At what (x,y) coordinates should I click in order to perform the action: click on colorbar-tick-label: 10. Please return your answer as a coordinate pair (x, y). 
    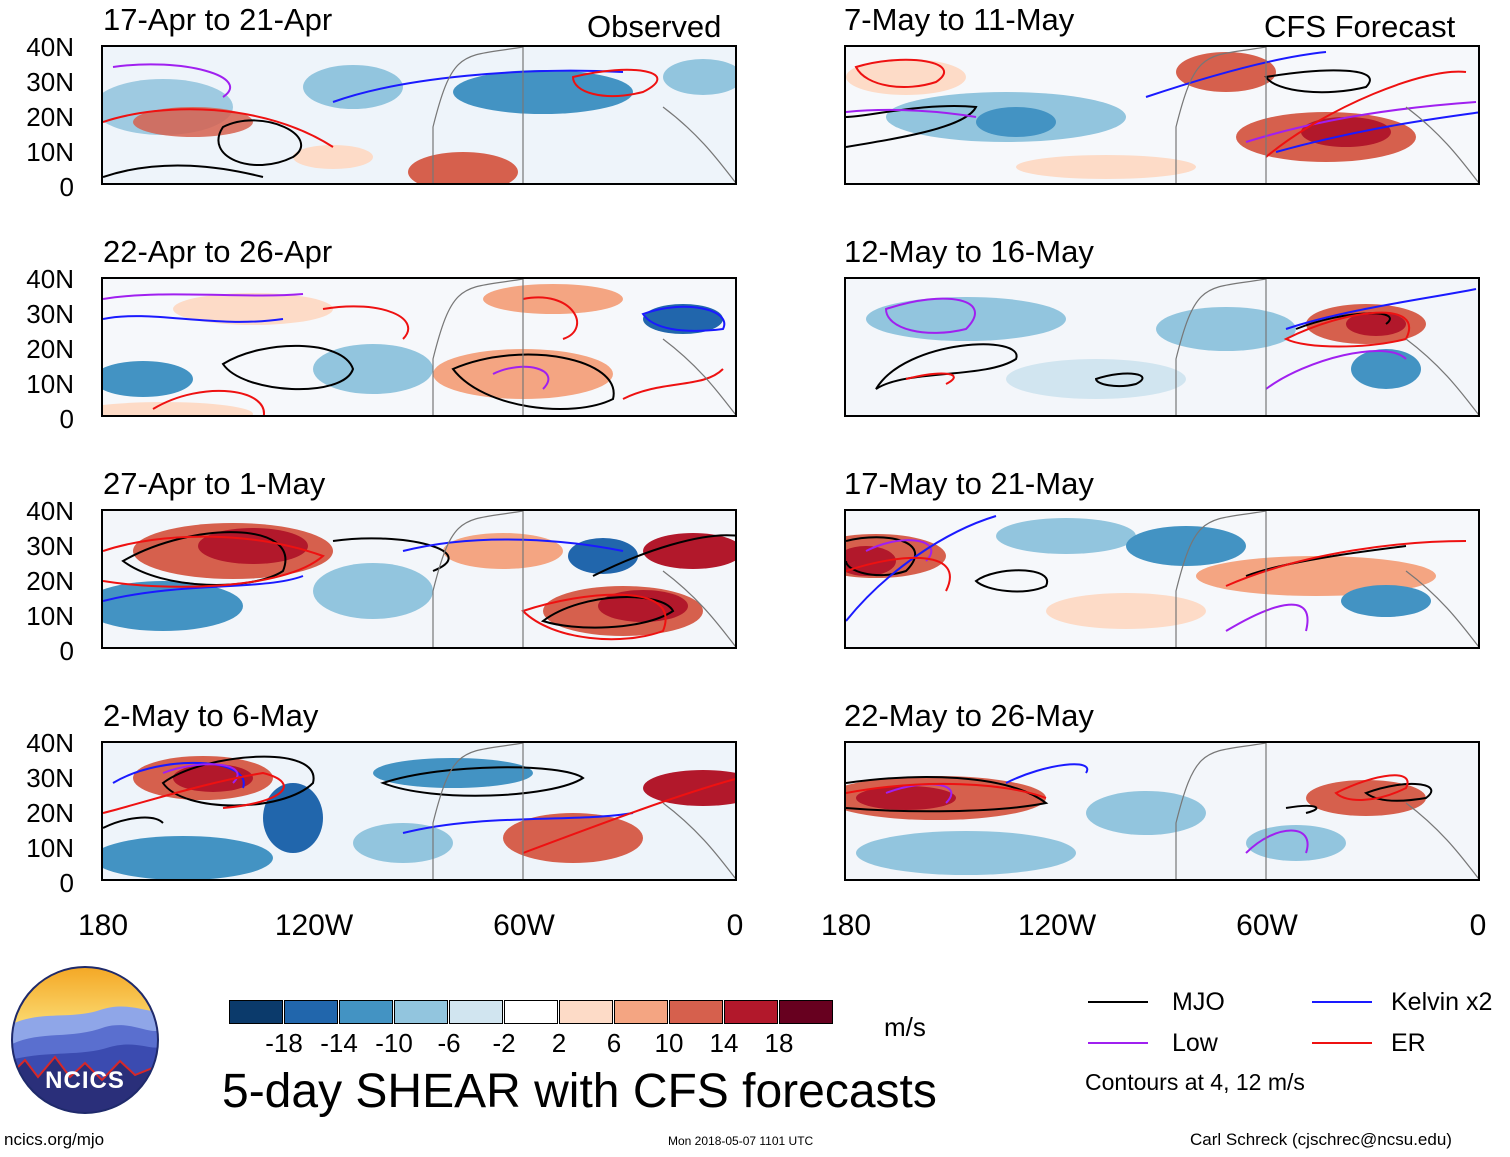
    Looking at the image, I should click on (669, 1043).